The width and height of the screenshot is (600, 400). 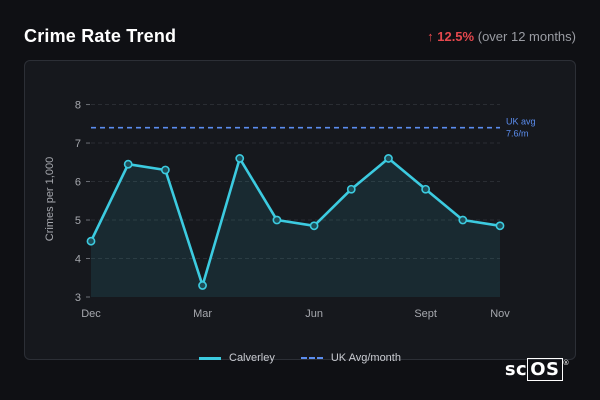 I want to click on legend-swatch-series, so click(x=210, y=358).